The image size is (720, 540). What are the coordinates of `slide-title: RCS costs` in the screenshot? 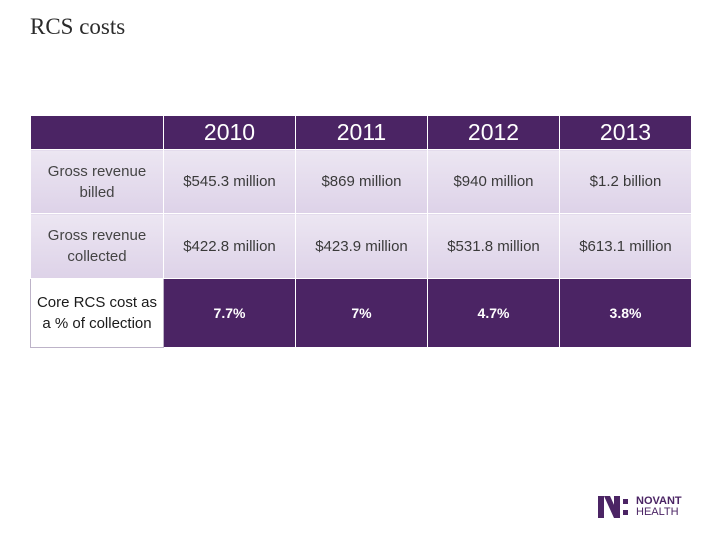 It's located at (78, 26).